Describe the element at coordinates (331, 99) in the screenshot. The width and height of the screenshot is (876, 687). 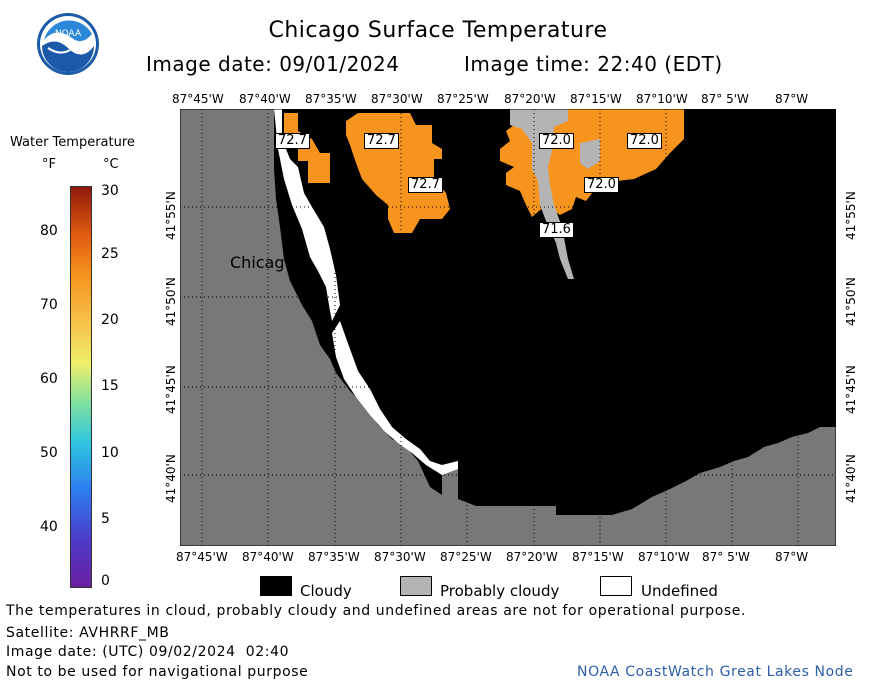
I see `lon-label-top: 87°35'W` at that location.